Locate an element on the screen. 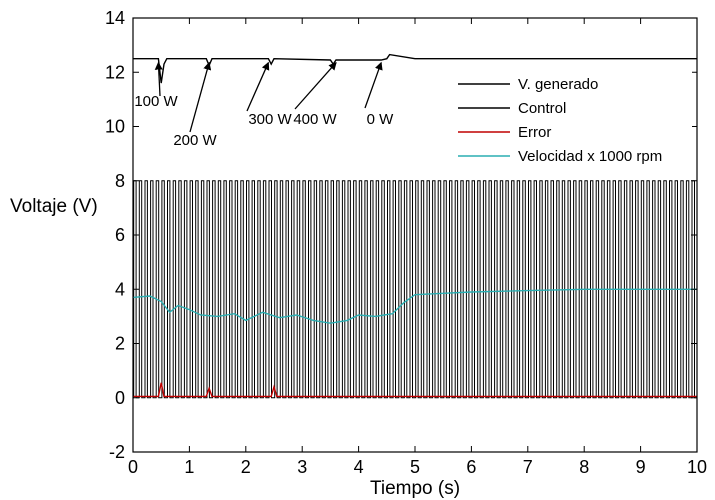  legend-label: V. generado is located at coordinates (558, 84).